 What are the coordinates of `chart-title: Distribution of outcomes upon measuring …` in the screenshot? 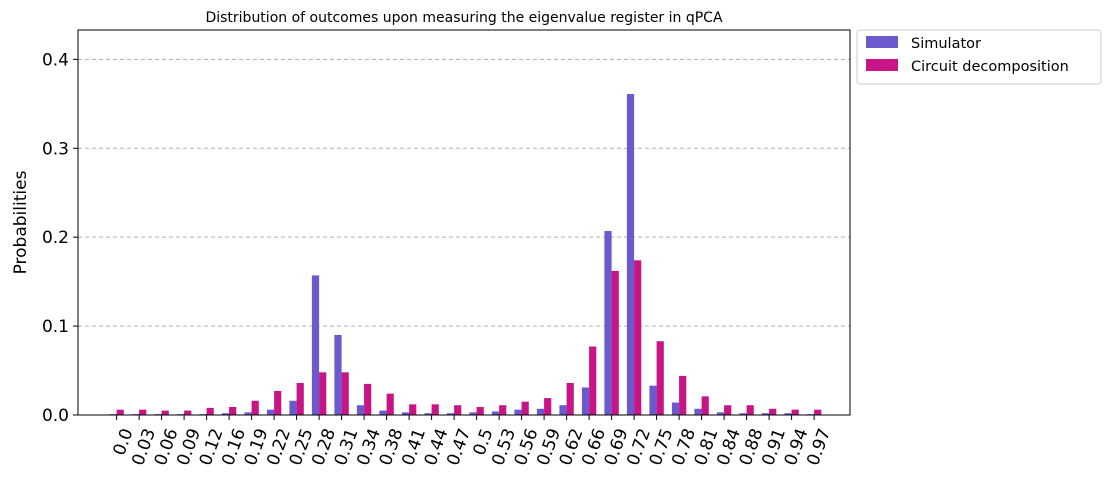 It's located at (464, 18).